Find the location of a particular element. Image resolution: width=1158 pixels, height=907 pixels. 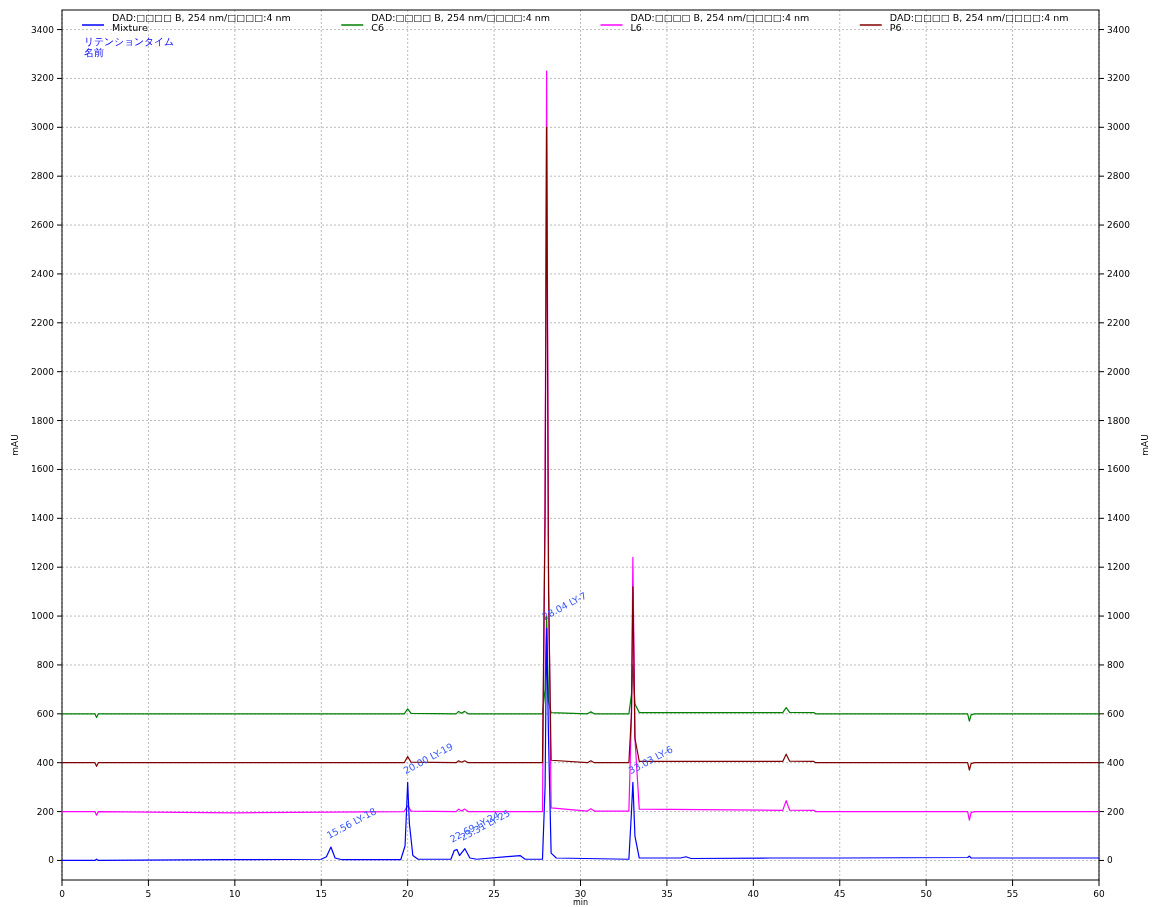

y2-tick-label: 1200 is located at coordinates (1119, 567).